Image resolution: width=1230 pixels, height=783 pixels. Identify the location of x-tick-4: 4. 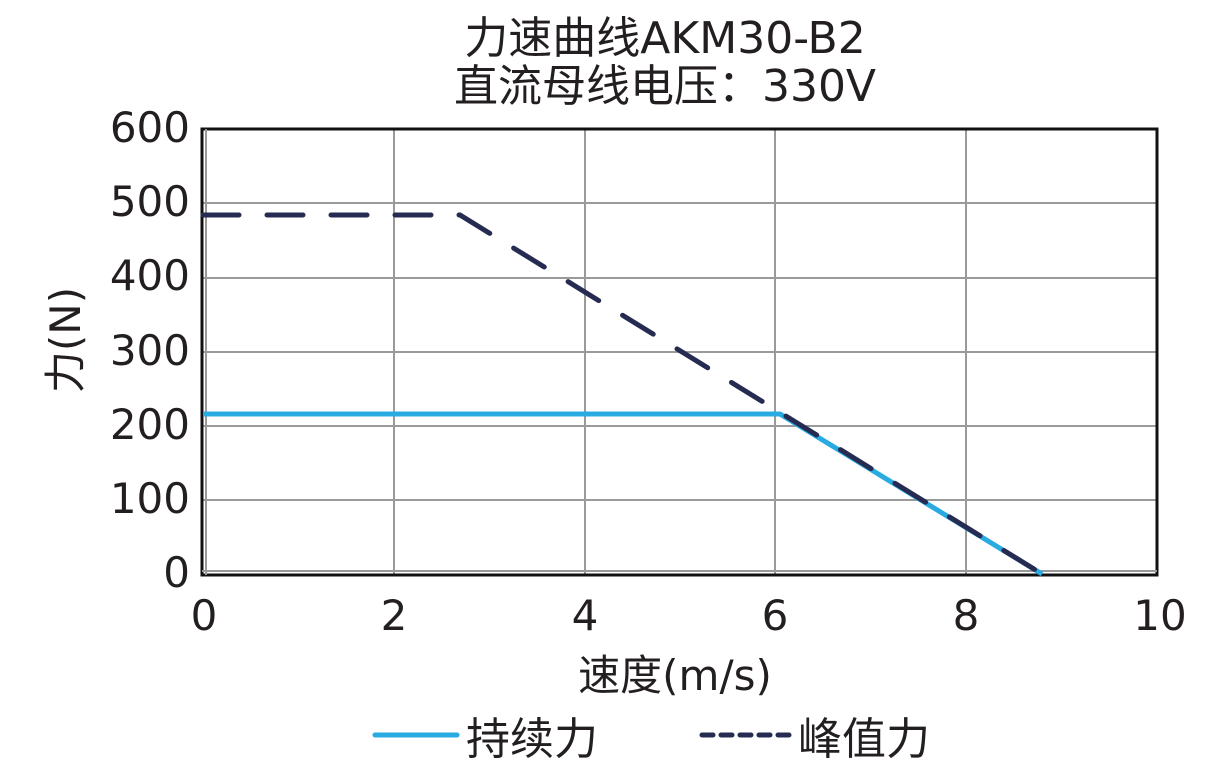
(585, 615).